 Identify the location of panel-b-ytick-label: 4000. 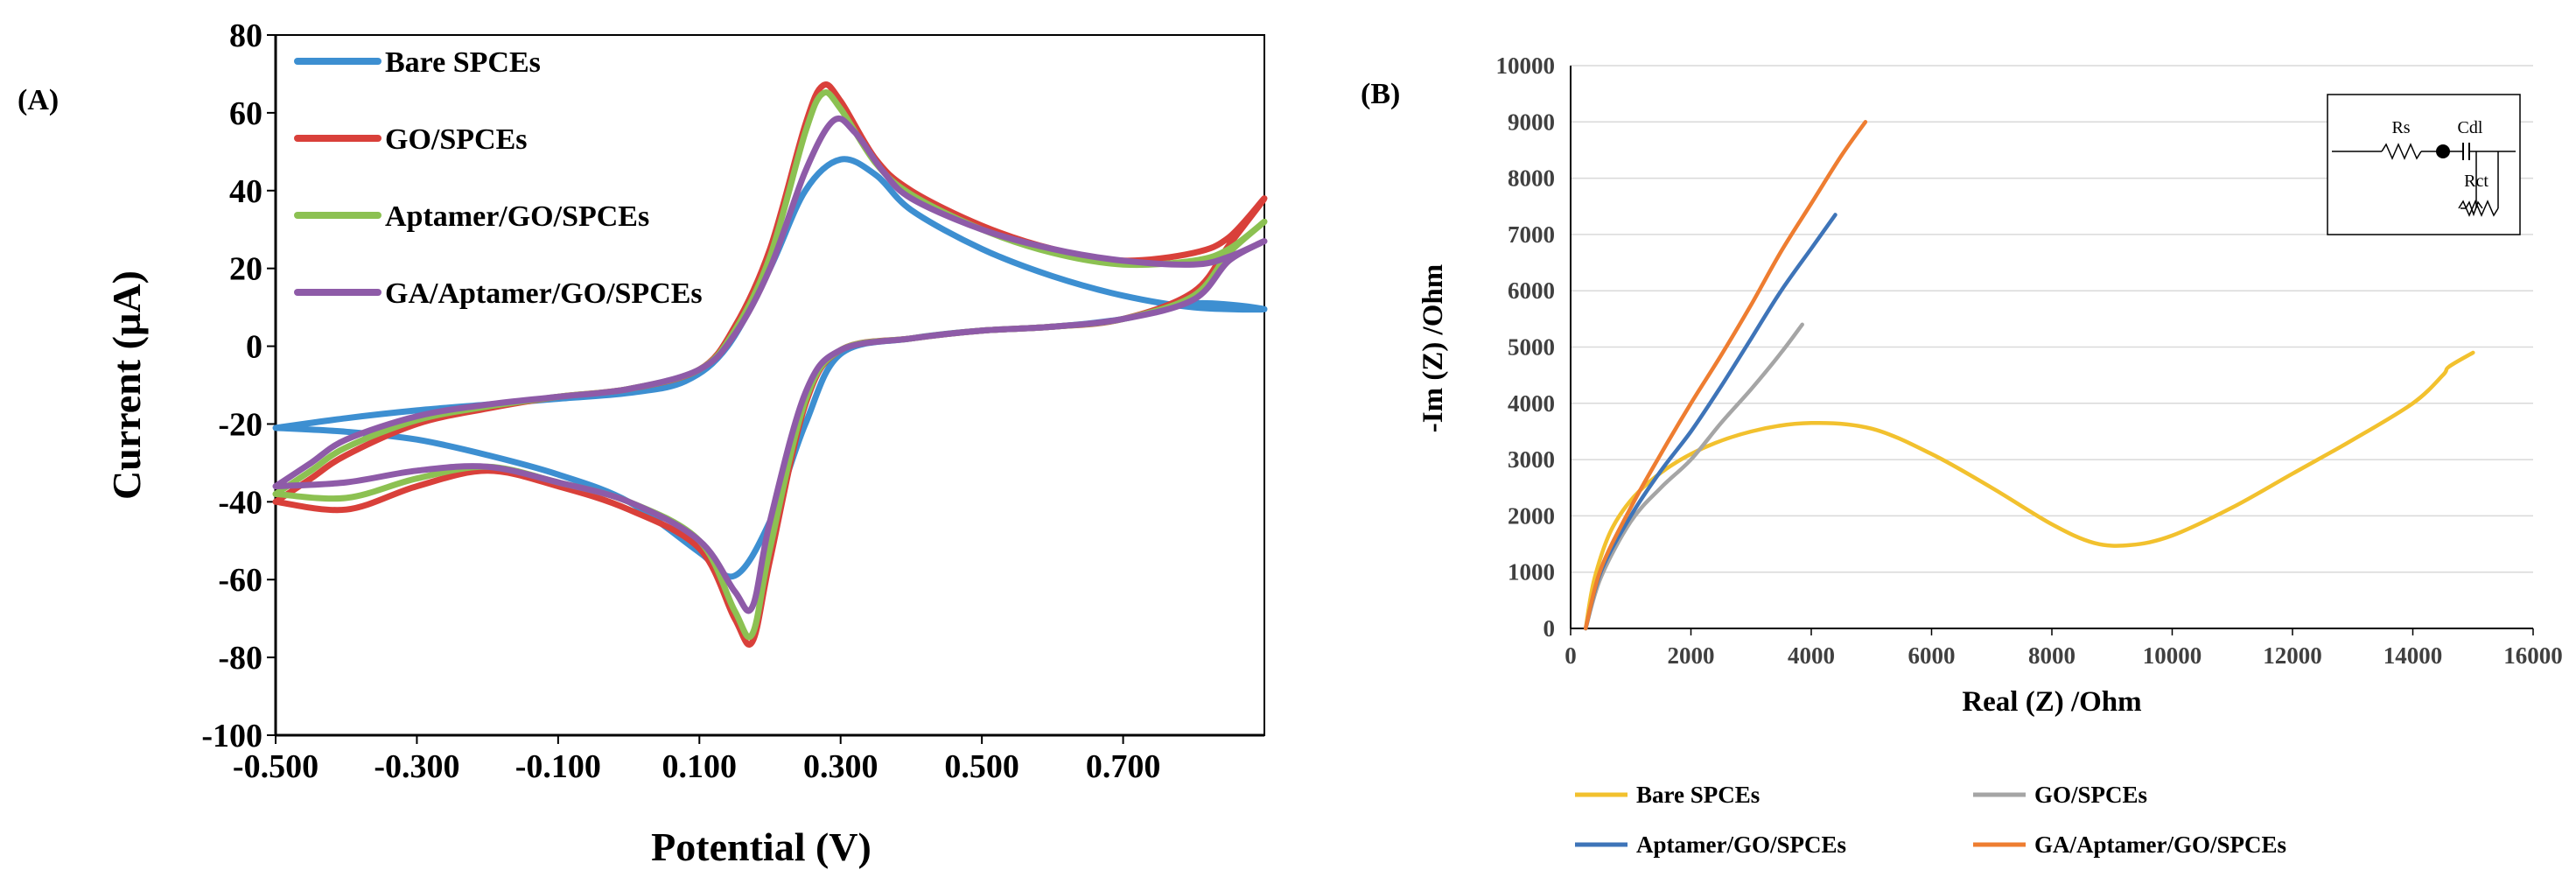
(1531, 403).